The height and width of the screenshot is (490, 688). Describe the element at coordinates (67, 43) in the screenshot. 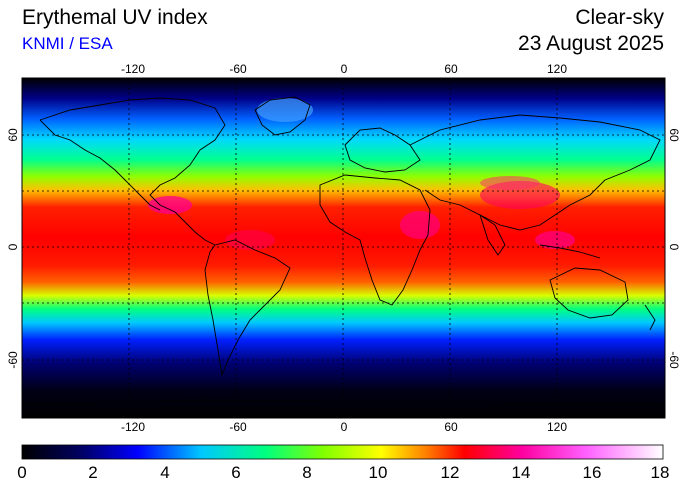

I see `credit-label: KNMI / ESA` at that location.